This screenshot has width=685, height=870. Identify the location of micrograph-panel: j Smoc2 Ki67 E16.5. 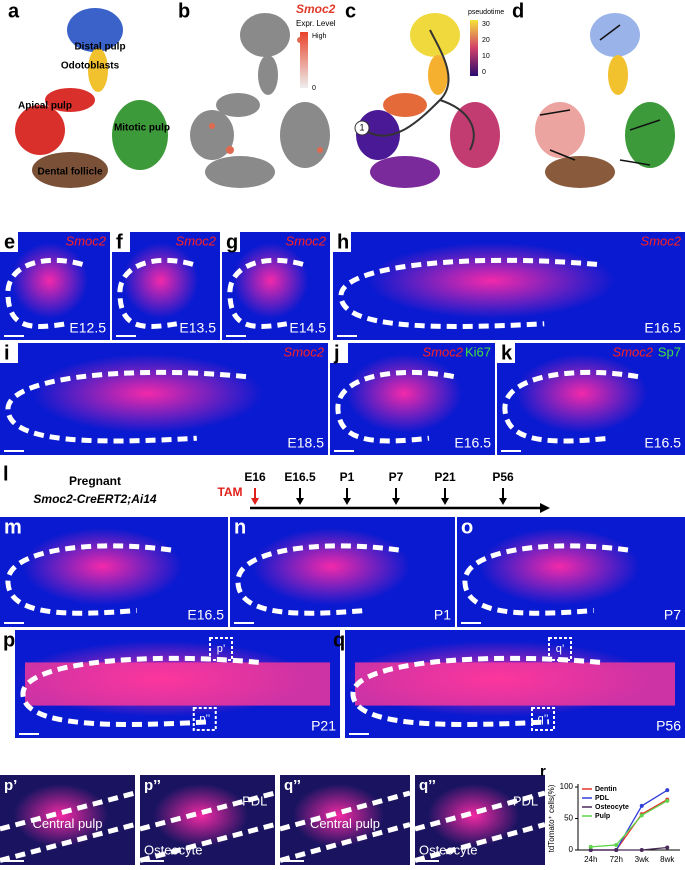
(412, 398).